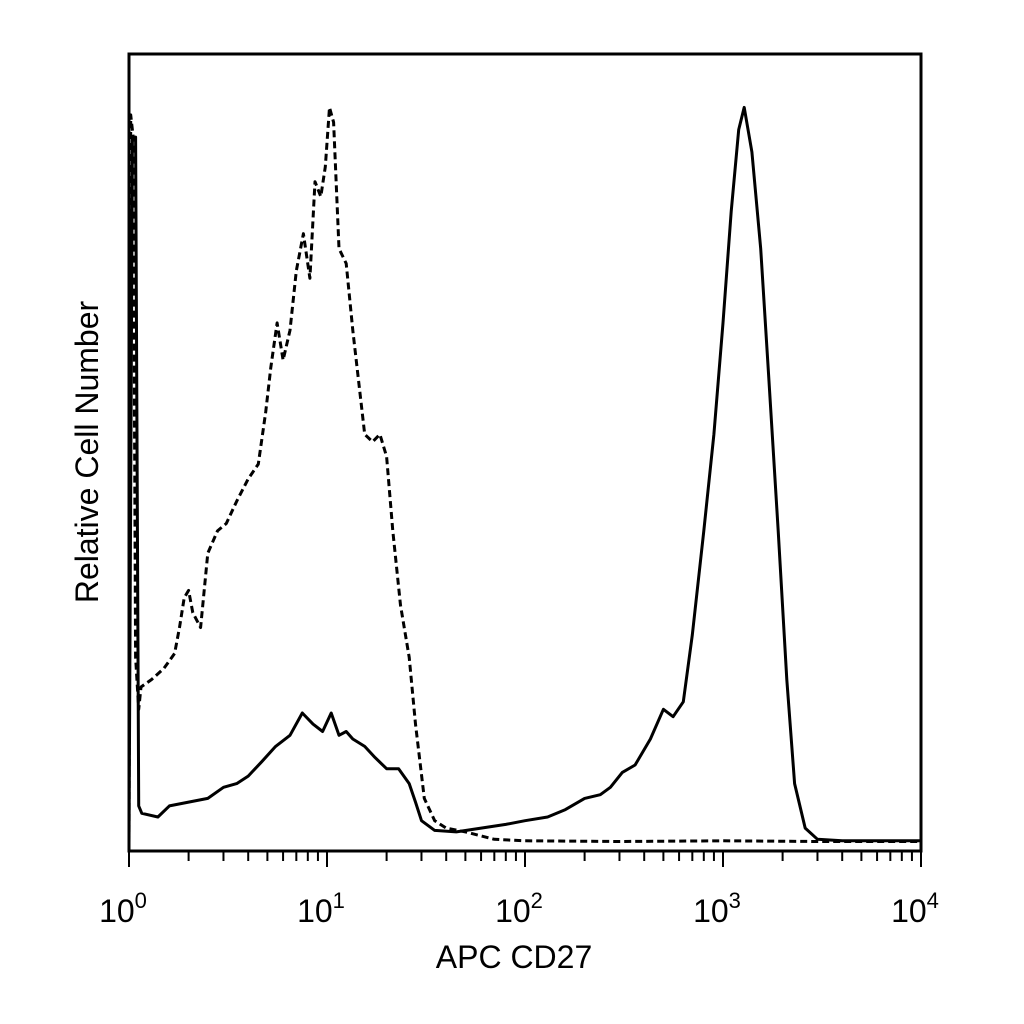 This screenshot has height=1024, width=1024. What do you see at coordinates (519, 908) in the screenshot?
I see `x-tick-label: 10²` at bounding box center [519, 908].